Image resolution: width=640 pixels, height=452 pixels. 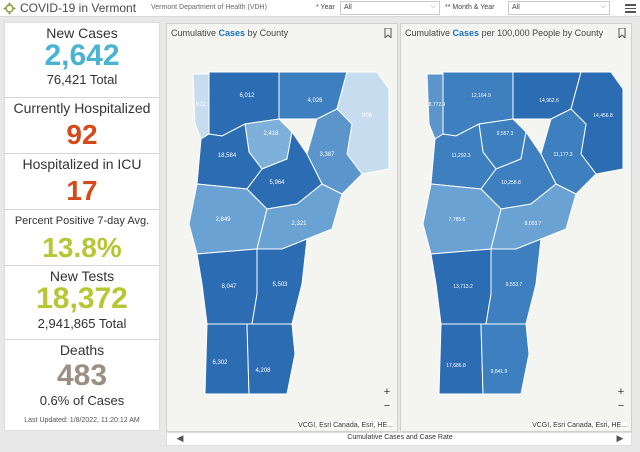 What do you see at coordinates (280, 285) in the screenshot?
I see `county-label: 5,503` at bounding box center [280, 285].